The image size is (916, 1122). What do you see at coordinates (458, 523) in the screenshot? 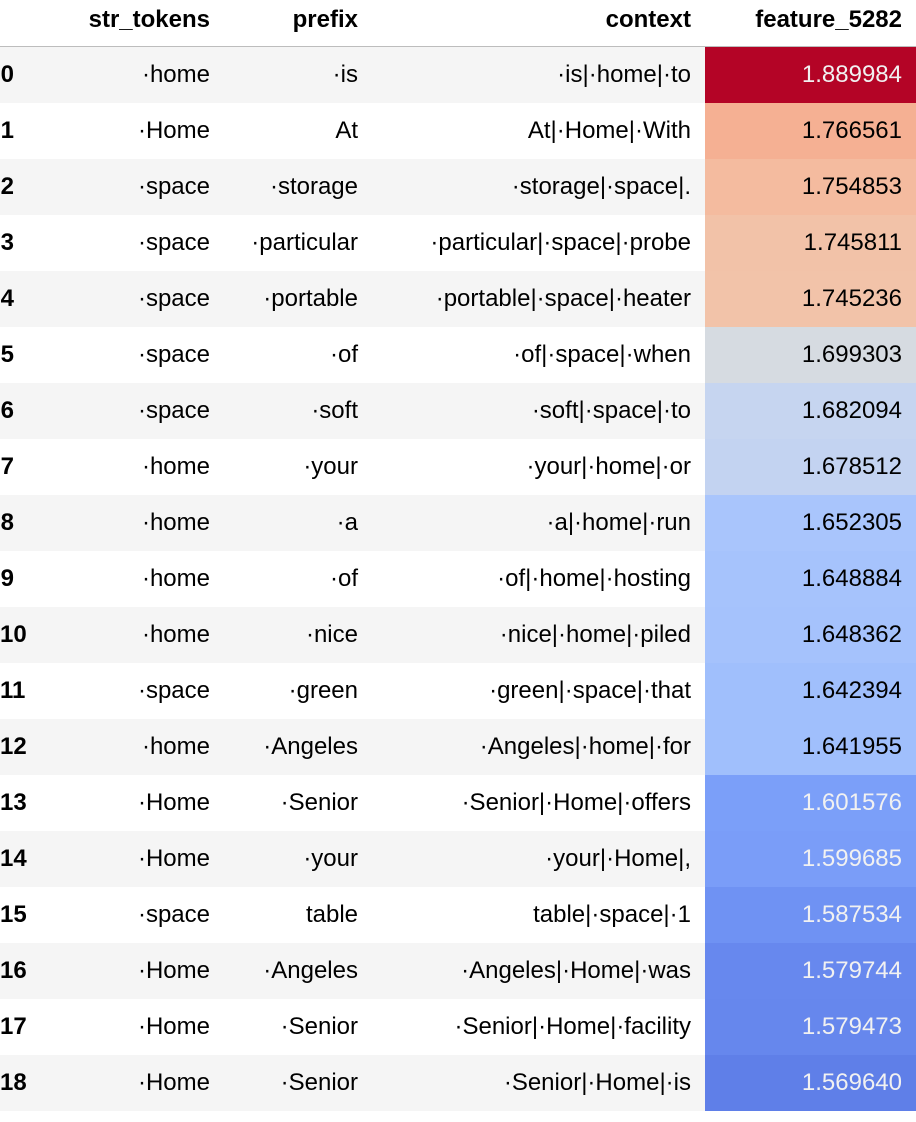
I see `table-row: 8 ·home ·a ·a|·home|·run 1.652305` at bounding box center [458, 523].